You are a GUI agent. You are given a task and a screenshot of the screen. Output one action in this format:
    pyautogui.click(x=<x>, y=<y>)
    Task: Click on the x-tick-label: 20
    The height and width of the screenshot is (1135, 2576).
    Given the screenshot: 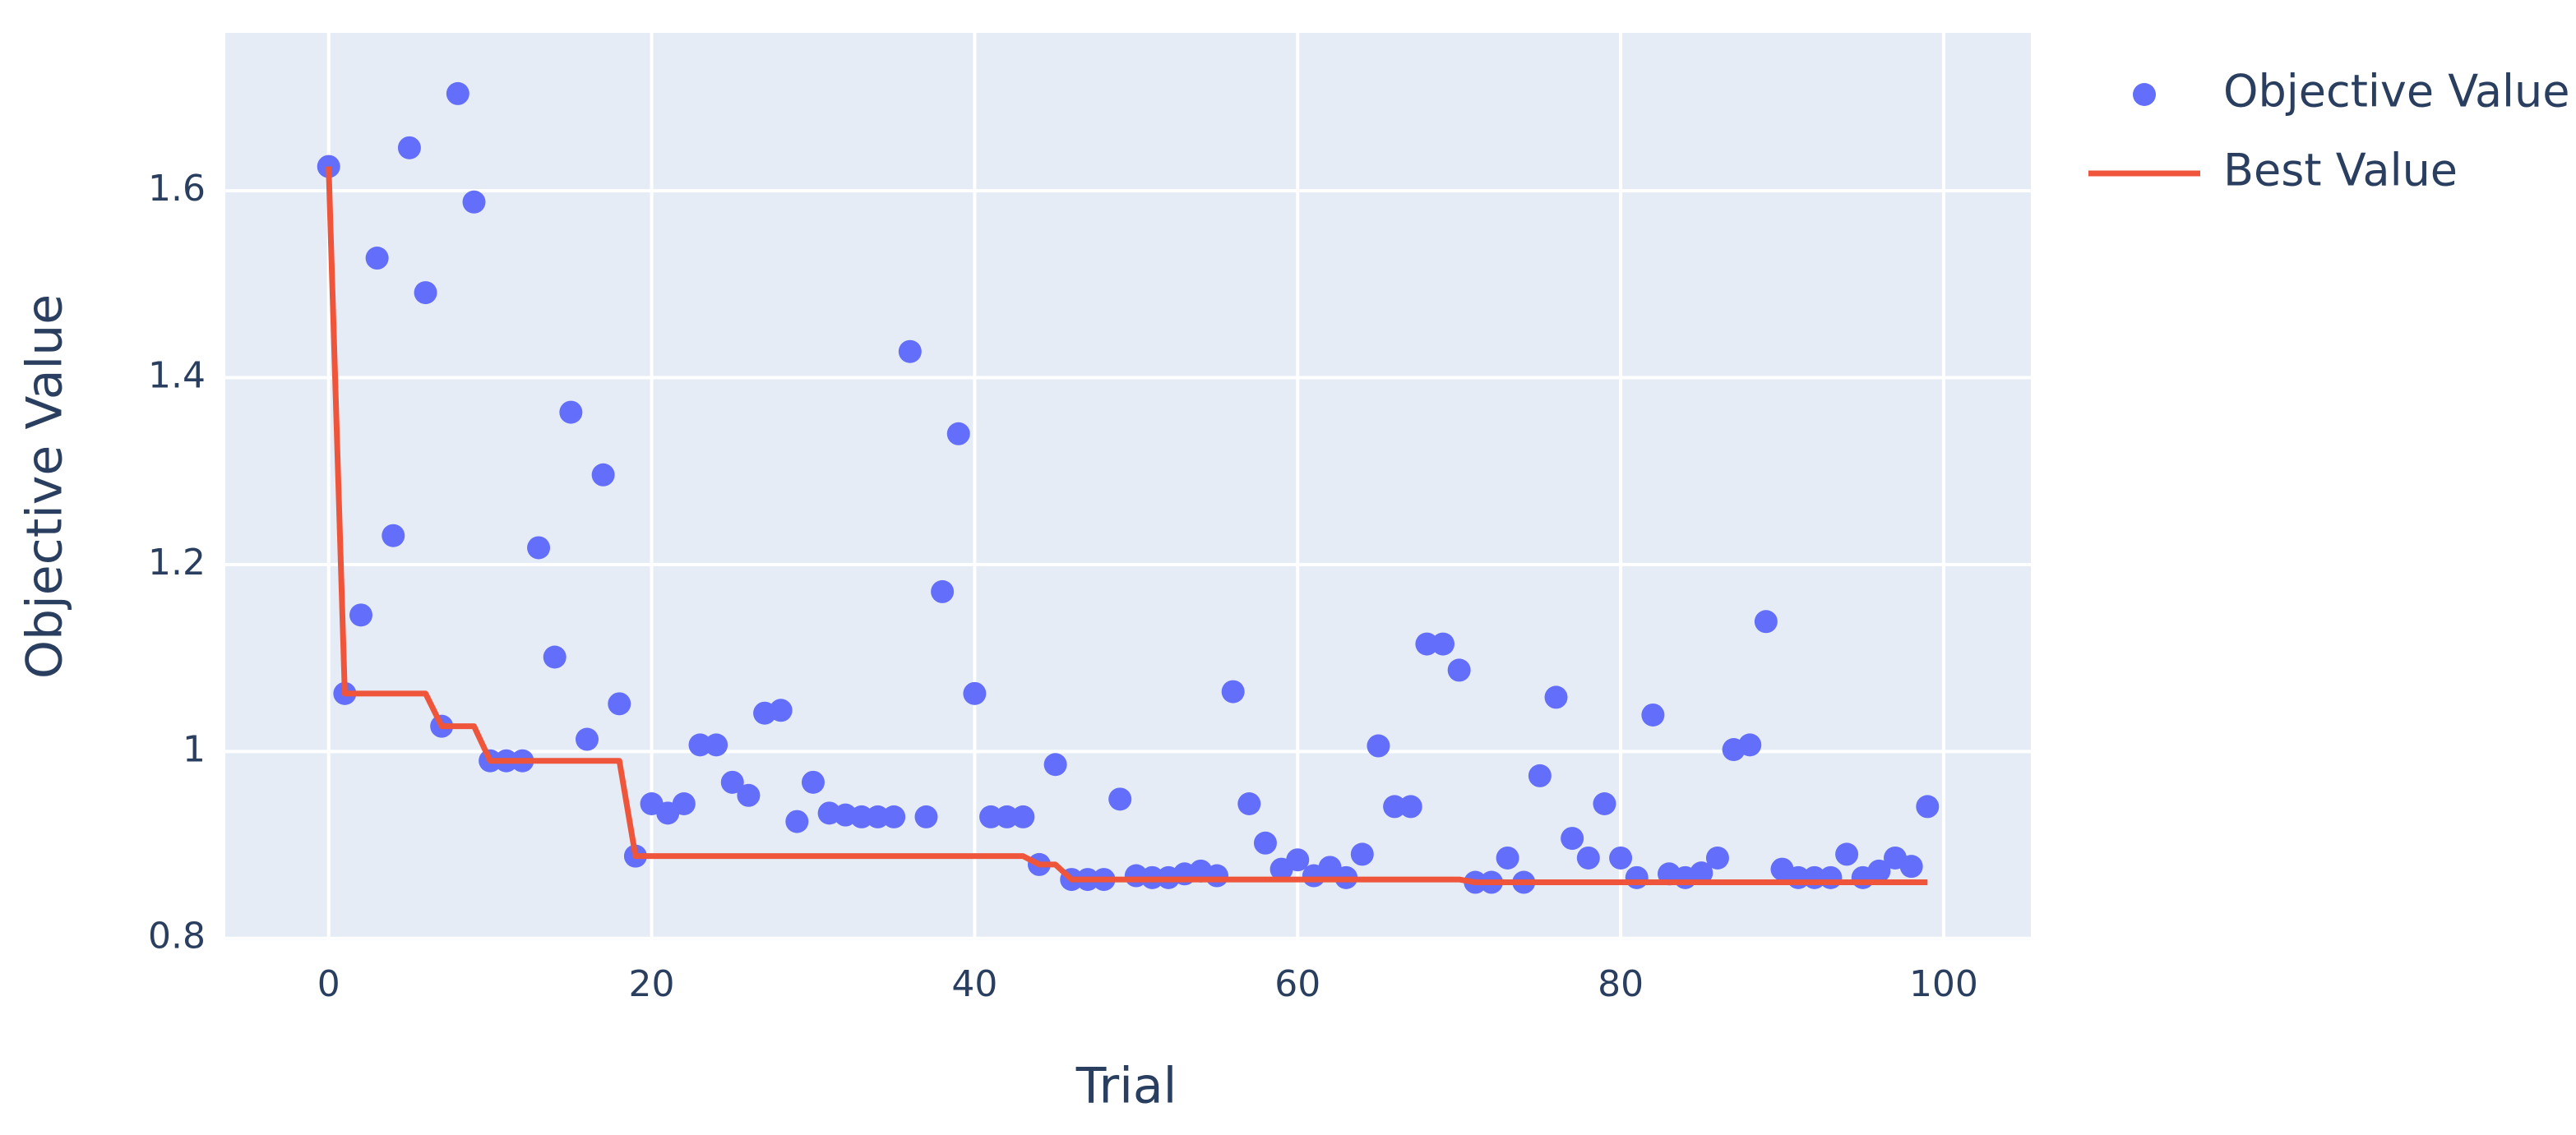 What is the action you would take?
    pyautogui.click(x=652, y=984)
    